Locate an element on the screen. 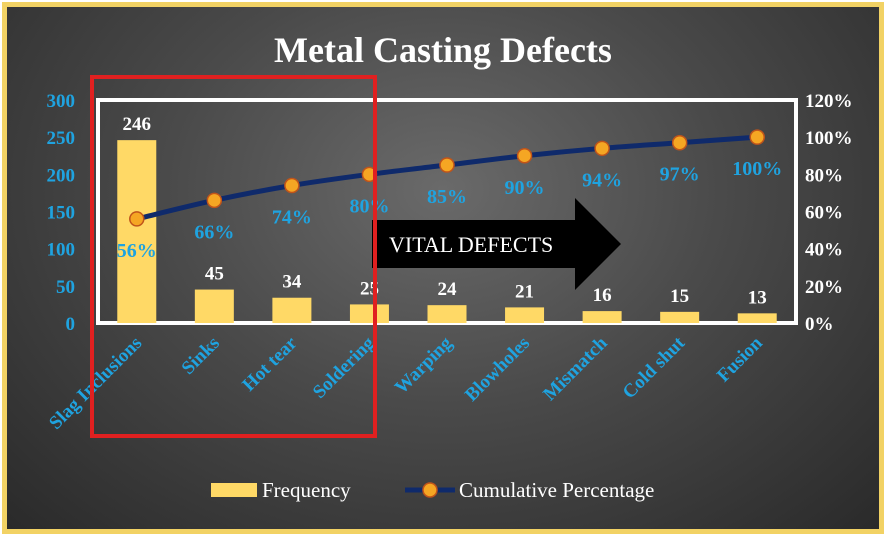  left-axis: 0 50 100 150 200 250 300 is located at coordinates (61, 213).